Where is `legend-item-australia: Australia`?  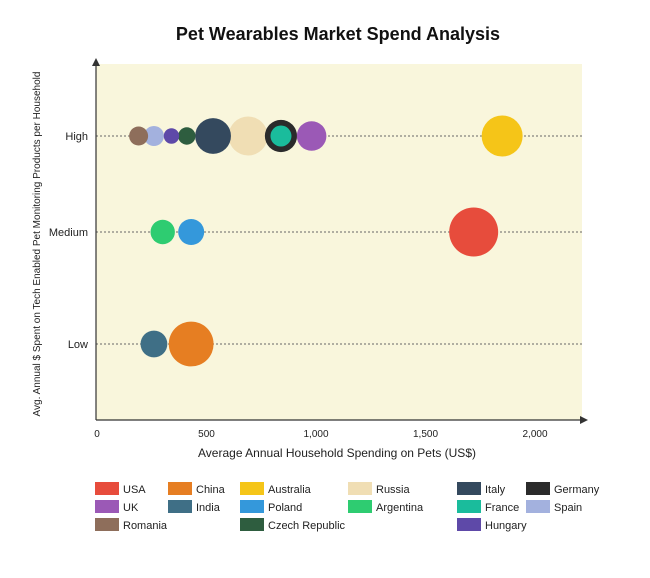
legend-item-australia: Australia is located at coordinates (276, 489).